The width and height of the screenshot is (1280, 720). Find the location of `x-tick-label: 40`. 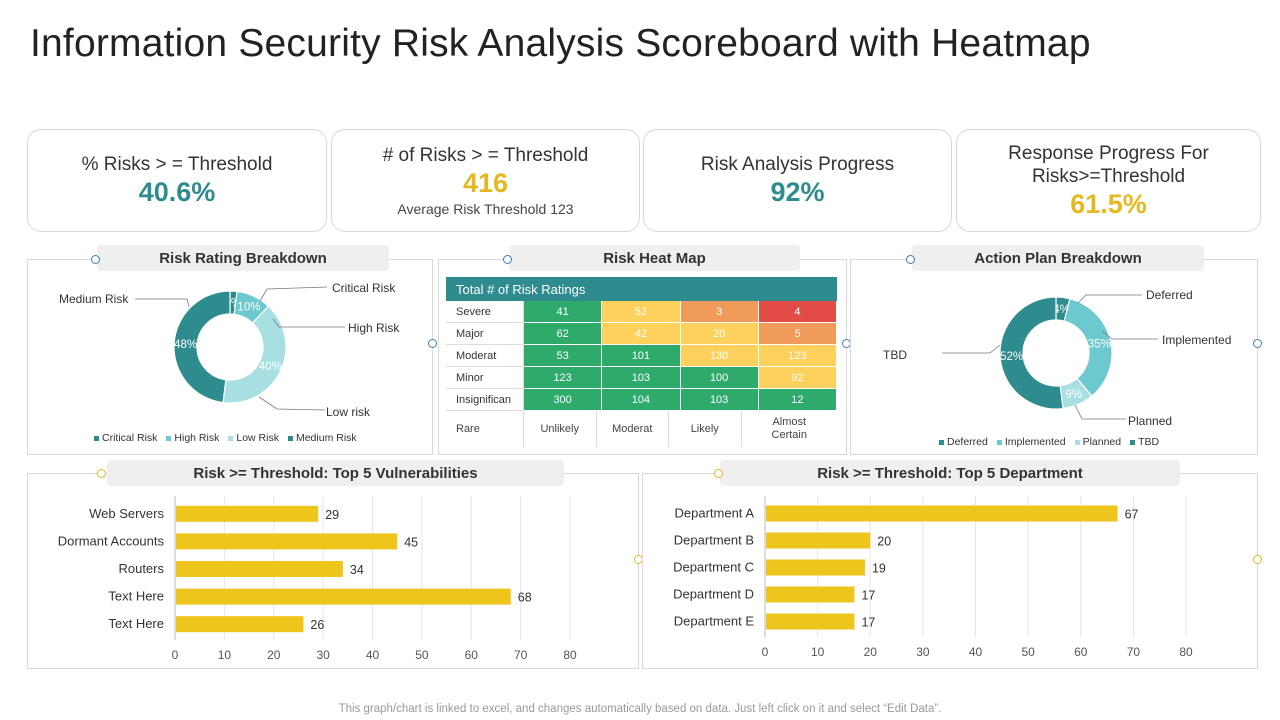

x-tick-label: 40 is located at coordinates (976, 652).